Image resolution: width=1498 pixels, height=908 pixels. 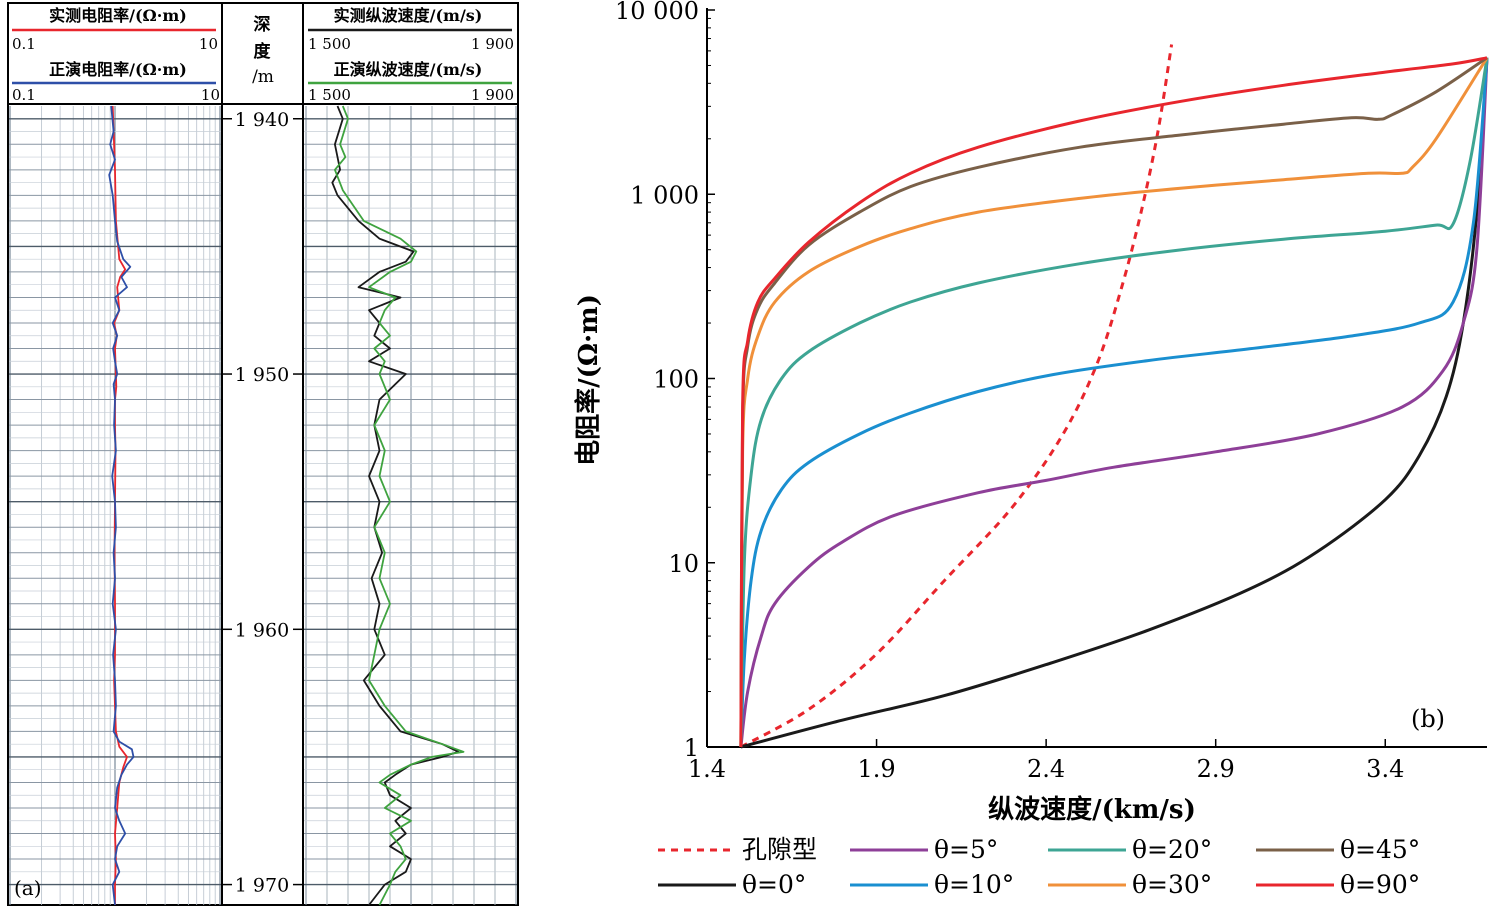 I want to click on res-track-curves, so click(x=121, y=505).